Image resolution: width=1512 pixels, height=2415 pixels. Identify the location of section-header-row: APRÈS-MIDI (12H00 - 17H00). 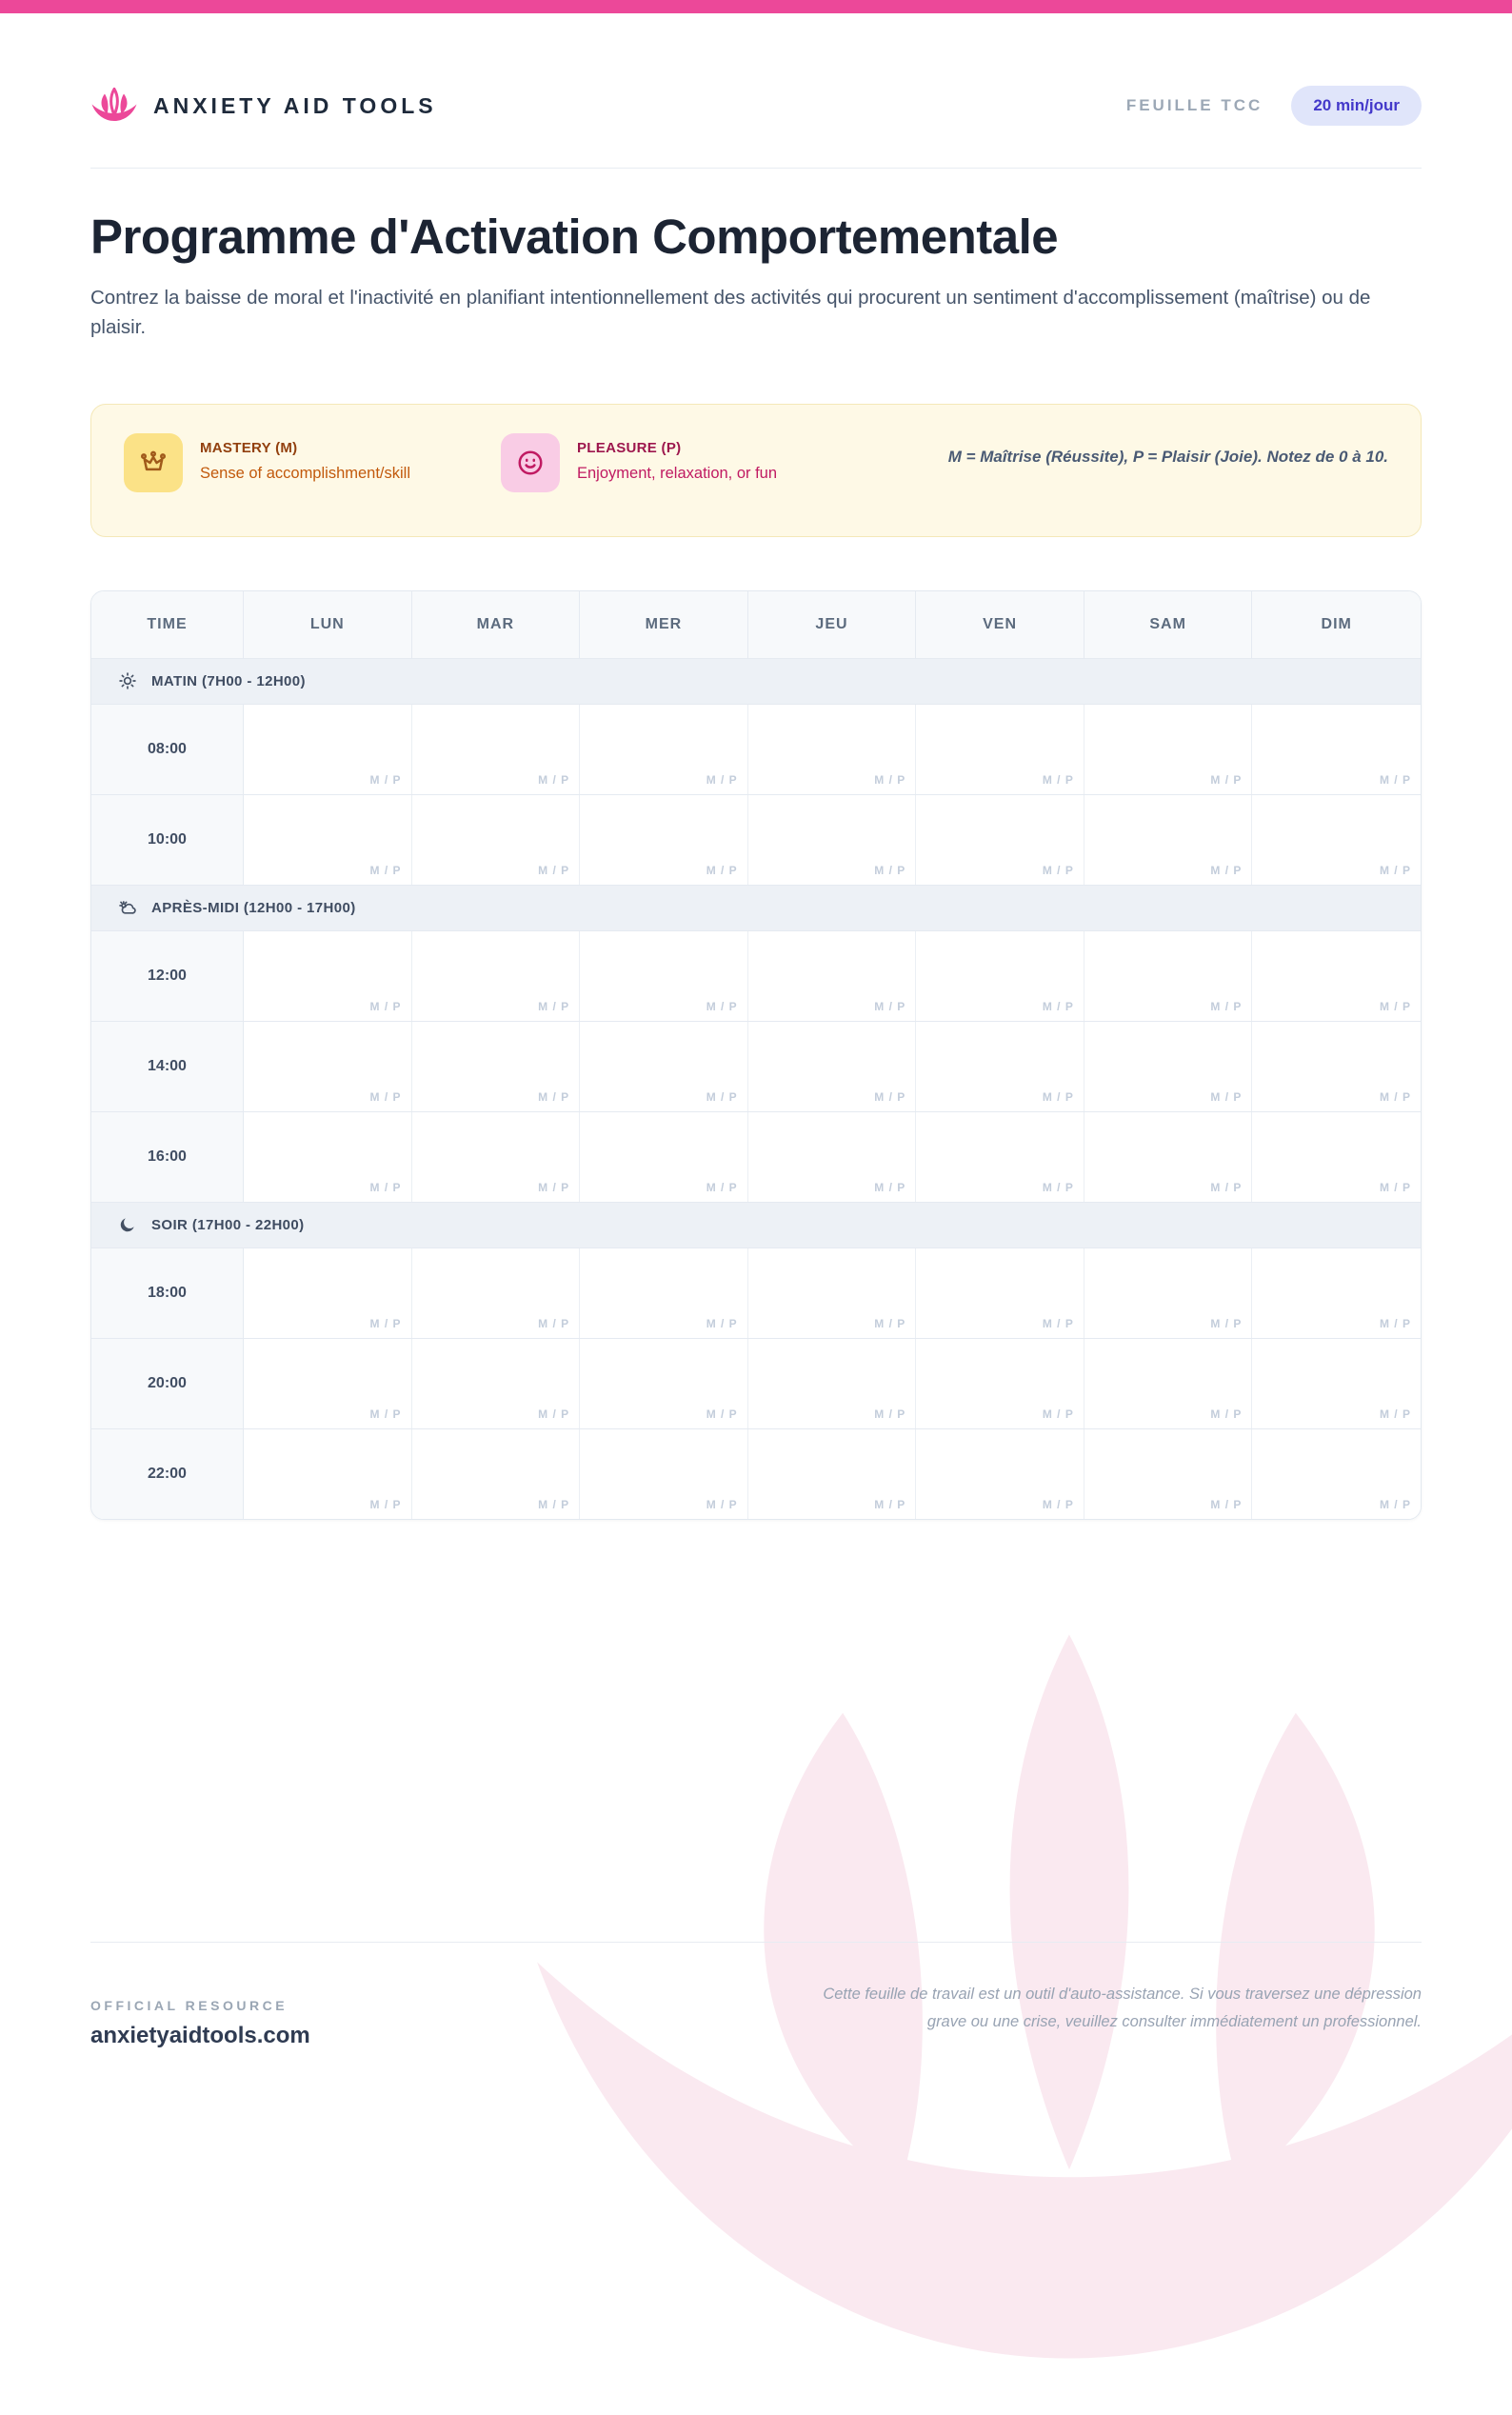
(756, 907).